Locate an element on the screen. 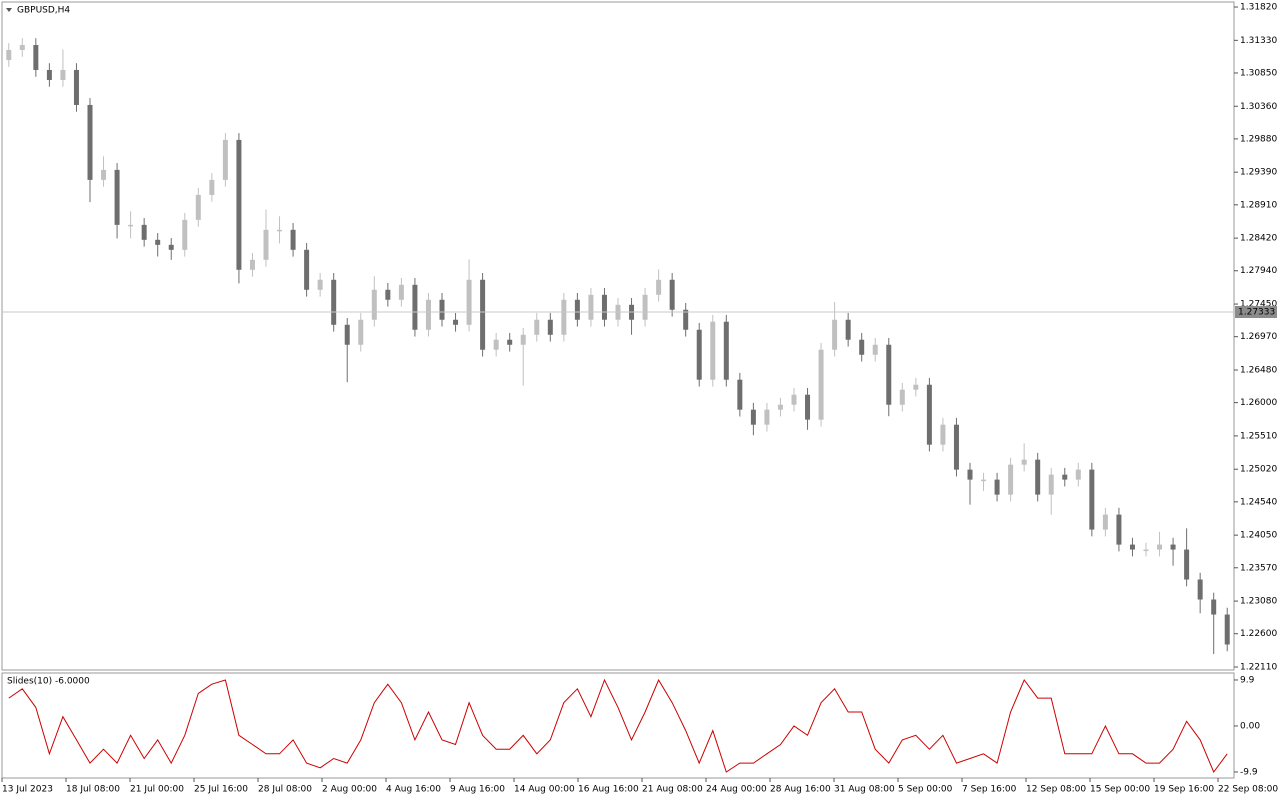 The height and width of the screenshot is (800, 1280). x-tick-label: 7 Sep 16:00 is located at coordinates (989, 790).